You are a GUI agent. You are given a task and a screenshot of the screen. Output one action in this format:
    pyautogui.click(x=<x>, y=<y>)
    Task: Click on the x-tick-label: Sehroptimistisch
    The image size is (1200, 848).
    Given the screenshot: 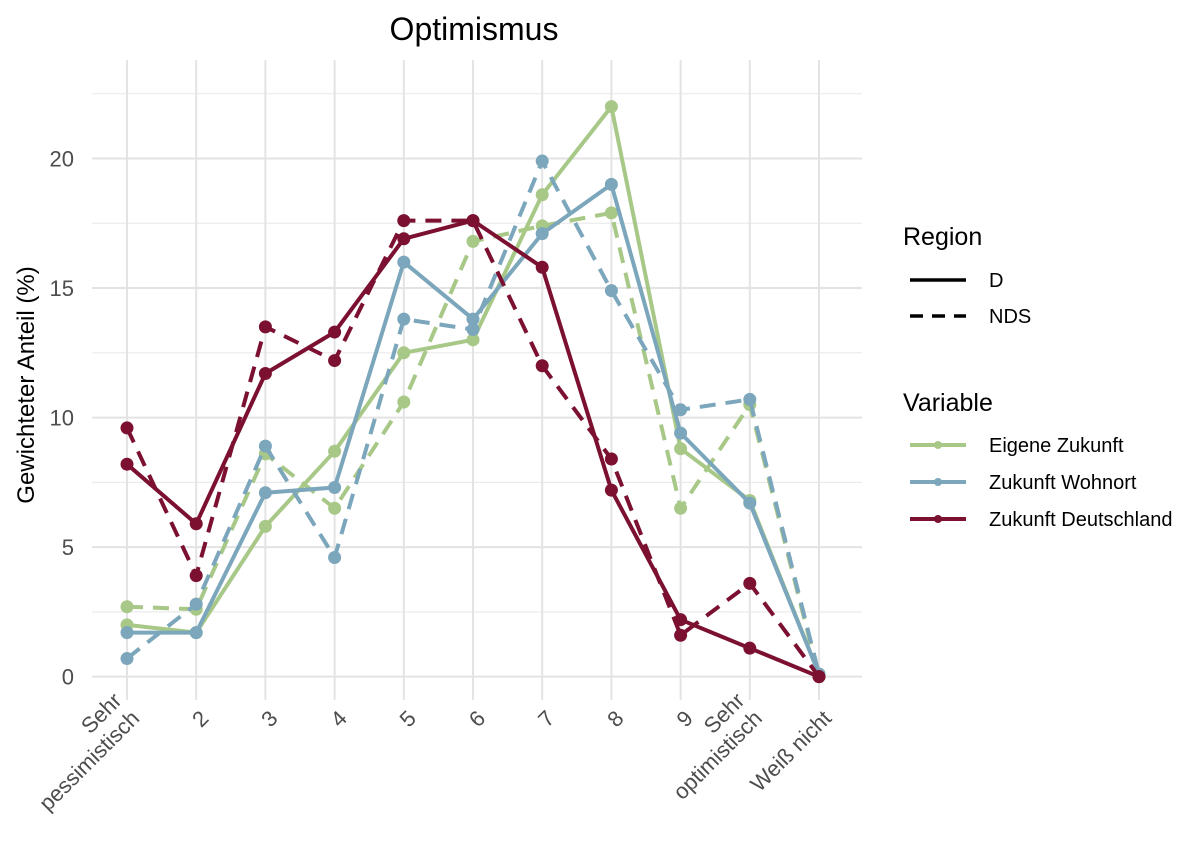 What is the action you would take?
    pyautogui.click(x=708, y=746)
    